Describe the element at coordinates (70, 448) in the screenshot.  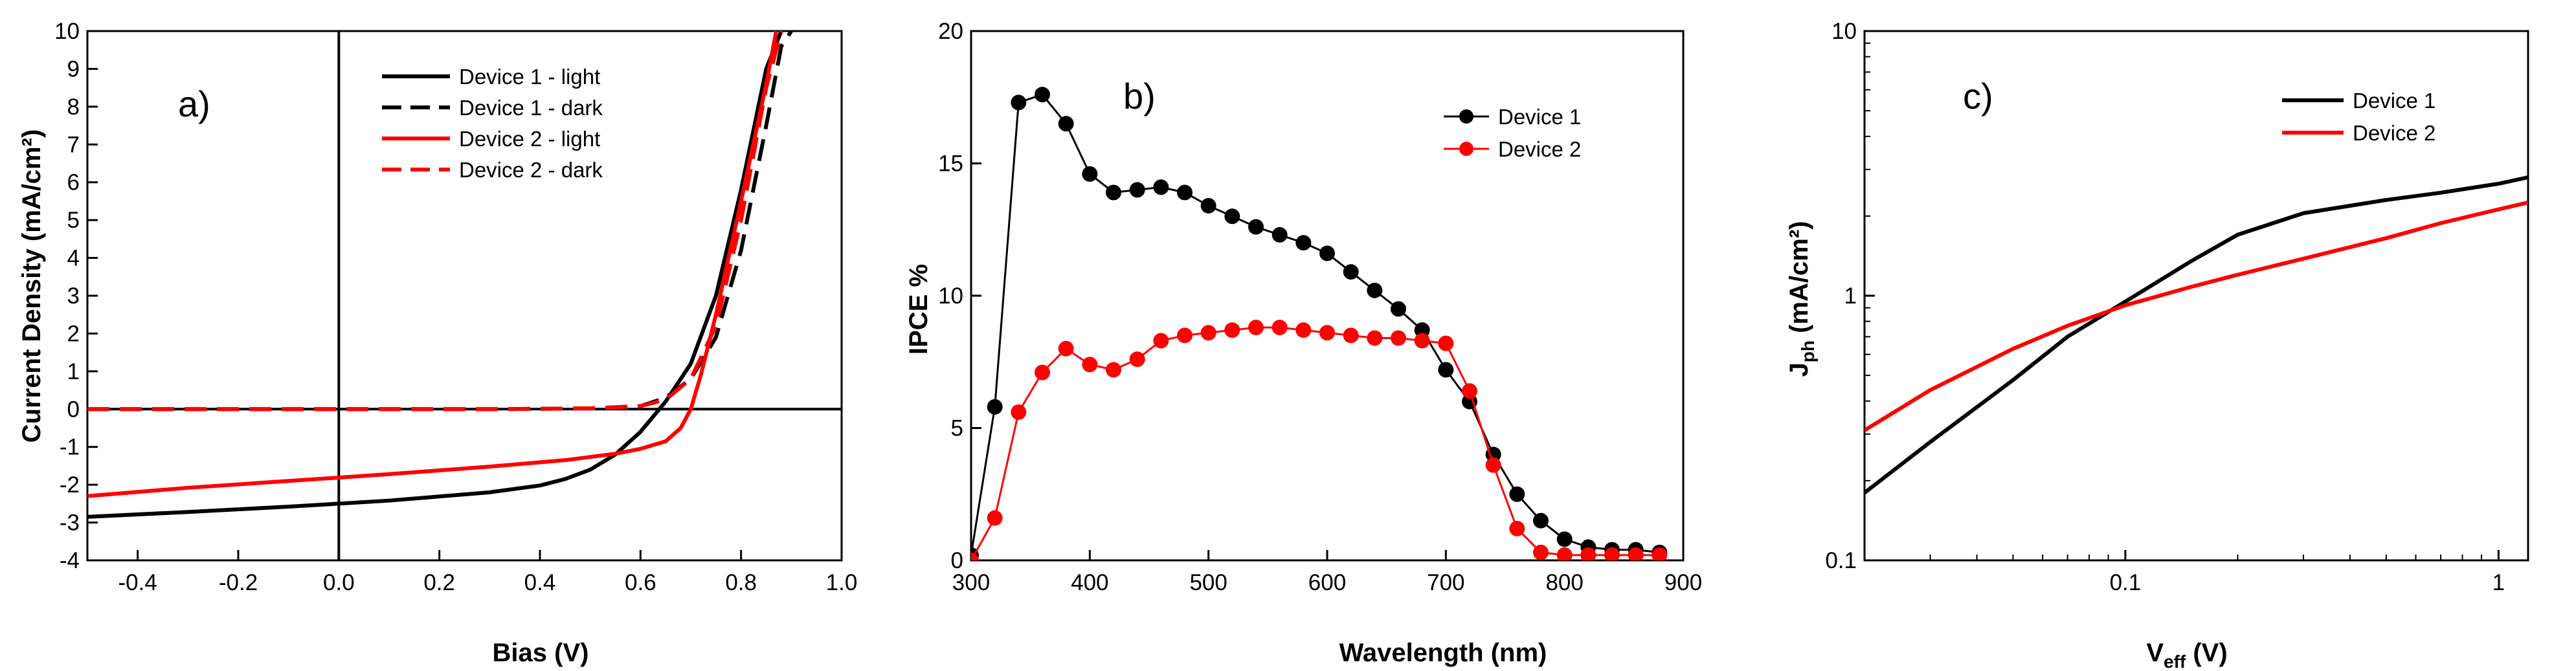
I see `y-tick-label: -1` at that location.